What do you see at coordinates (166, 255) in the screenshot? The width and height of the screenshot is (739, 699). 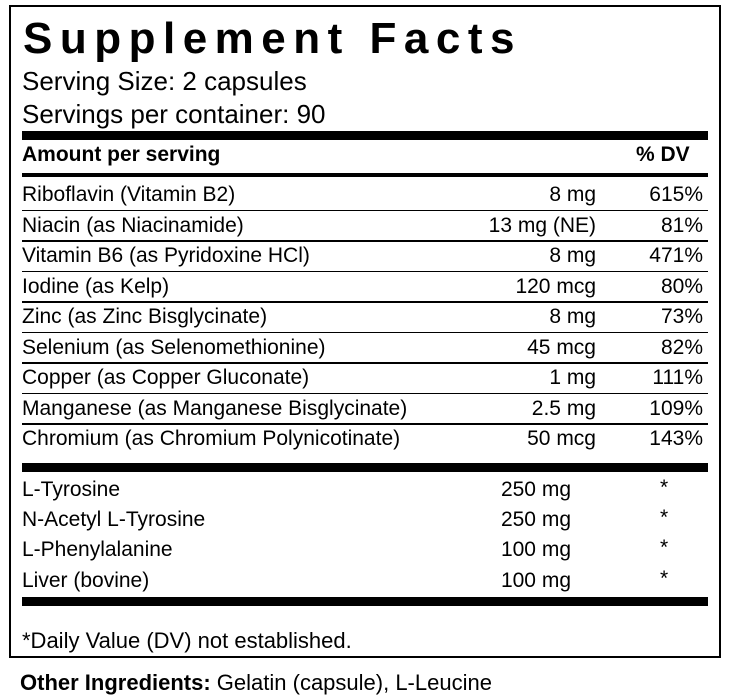 I see `row-name: Vitamin B6 (as Pyridoxine HCl)` at bounding box center [166, 255].